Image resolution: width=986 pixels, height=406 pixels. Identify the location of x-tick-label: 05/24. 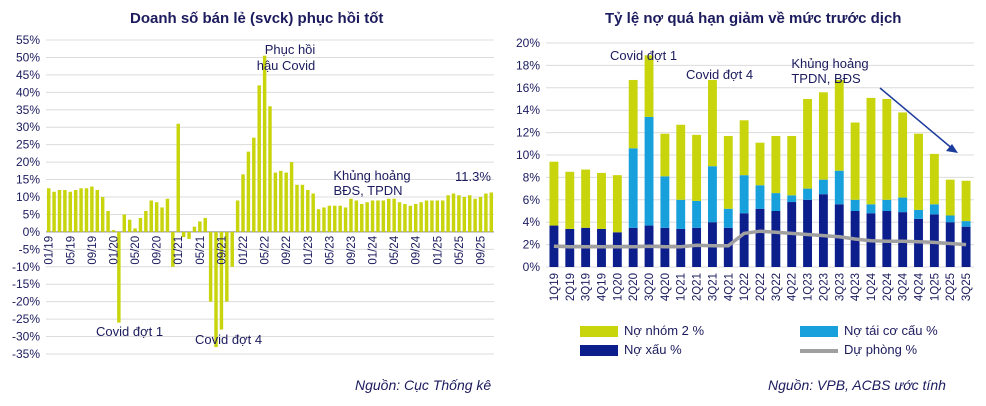
(395, 249).